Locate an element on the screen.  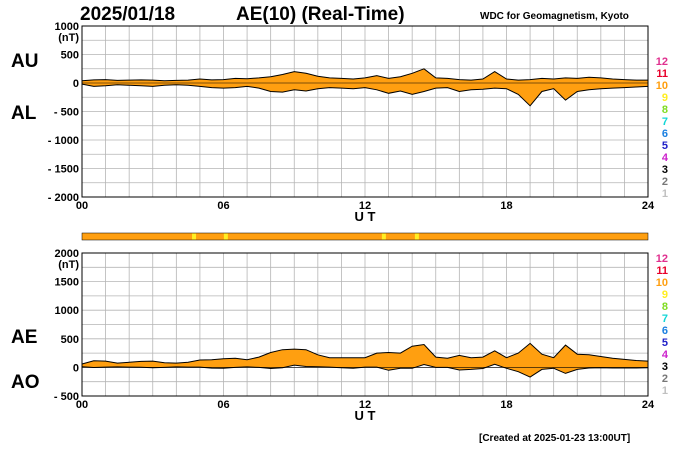
au-al-y-tick-label: - 2000 is located at coordinates (63, 198).